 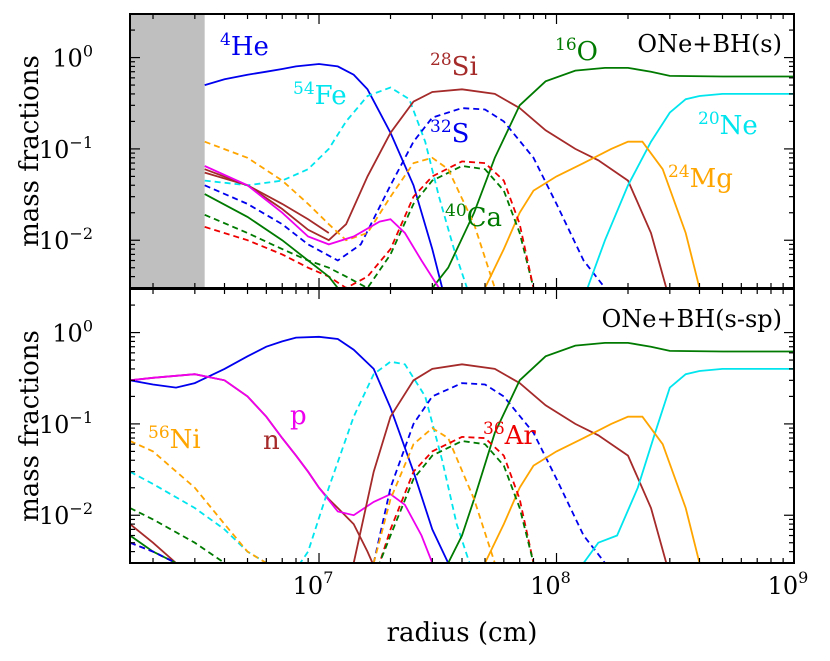 I want to click on label-ar36: 36Ar, so click(x=509, y=435).